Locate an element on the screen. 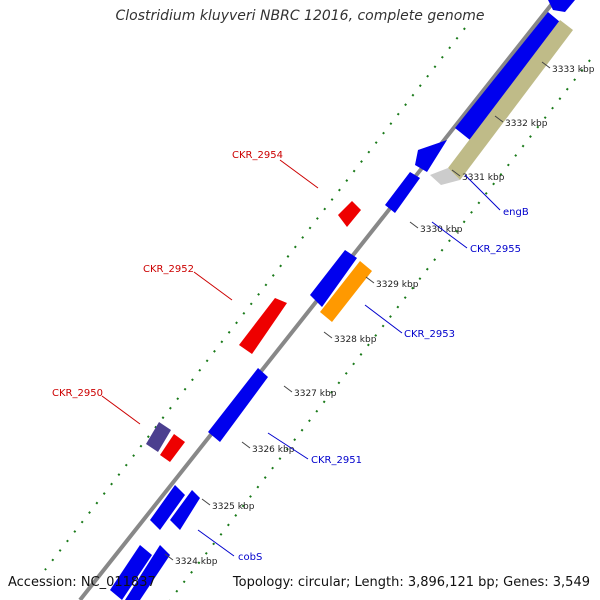  gene-label-cobs: cobS is located at coordinates (250, 557).